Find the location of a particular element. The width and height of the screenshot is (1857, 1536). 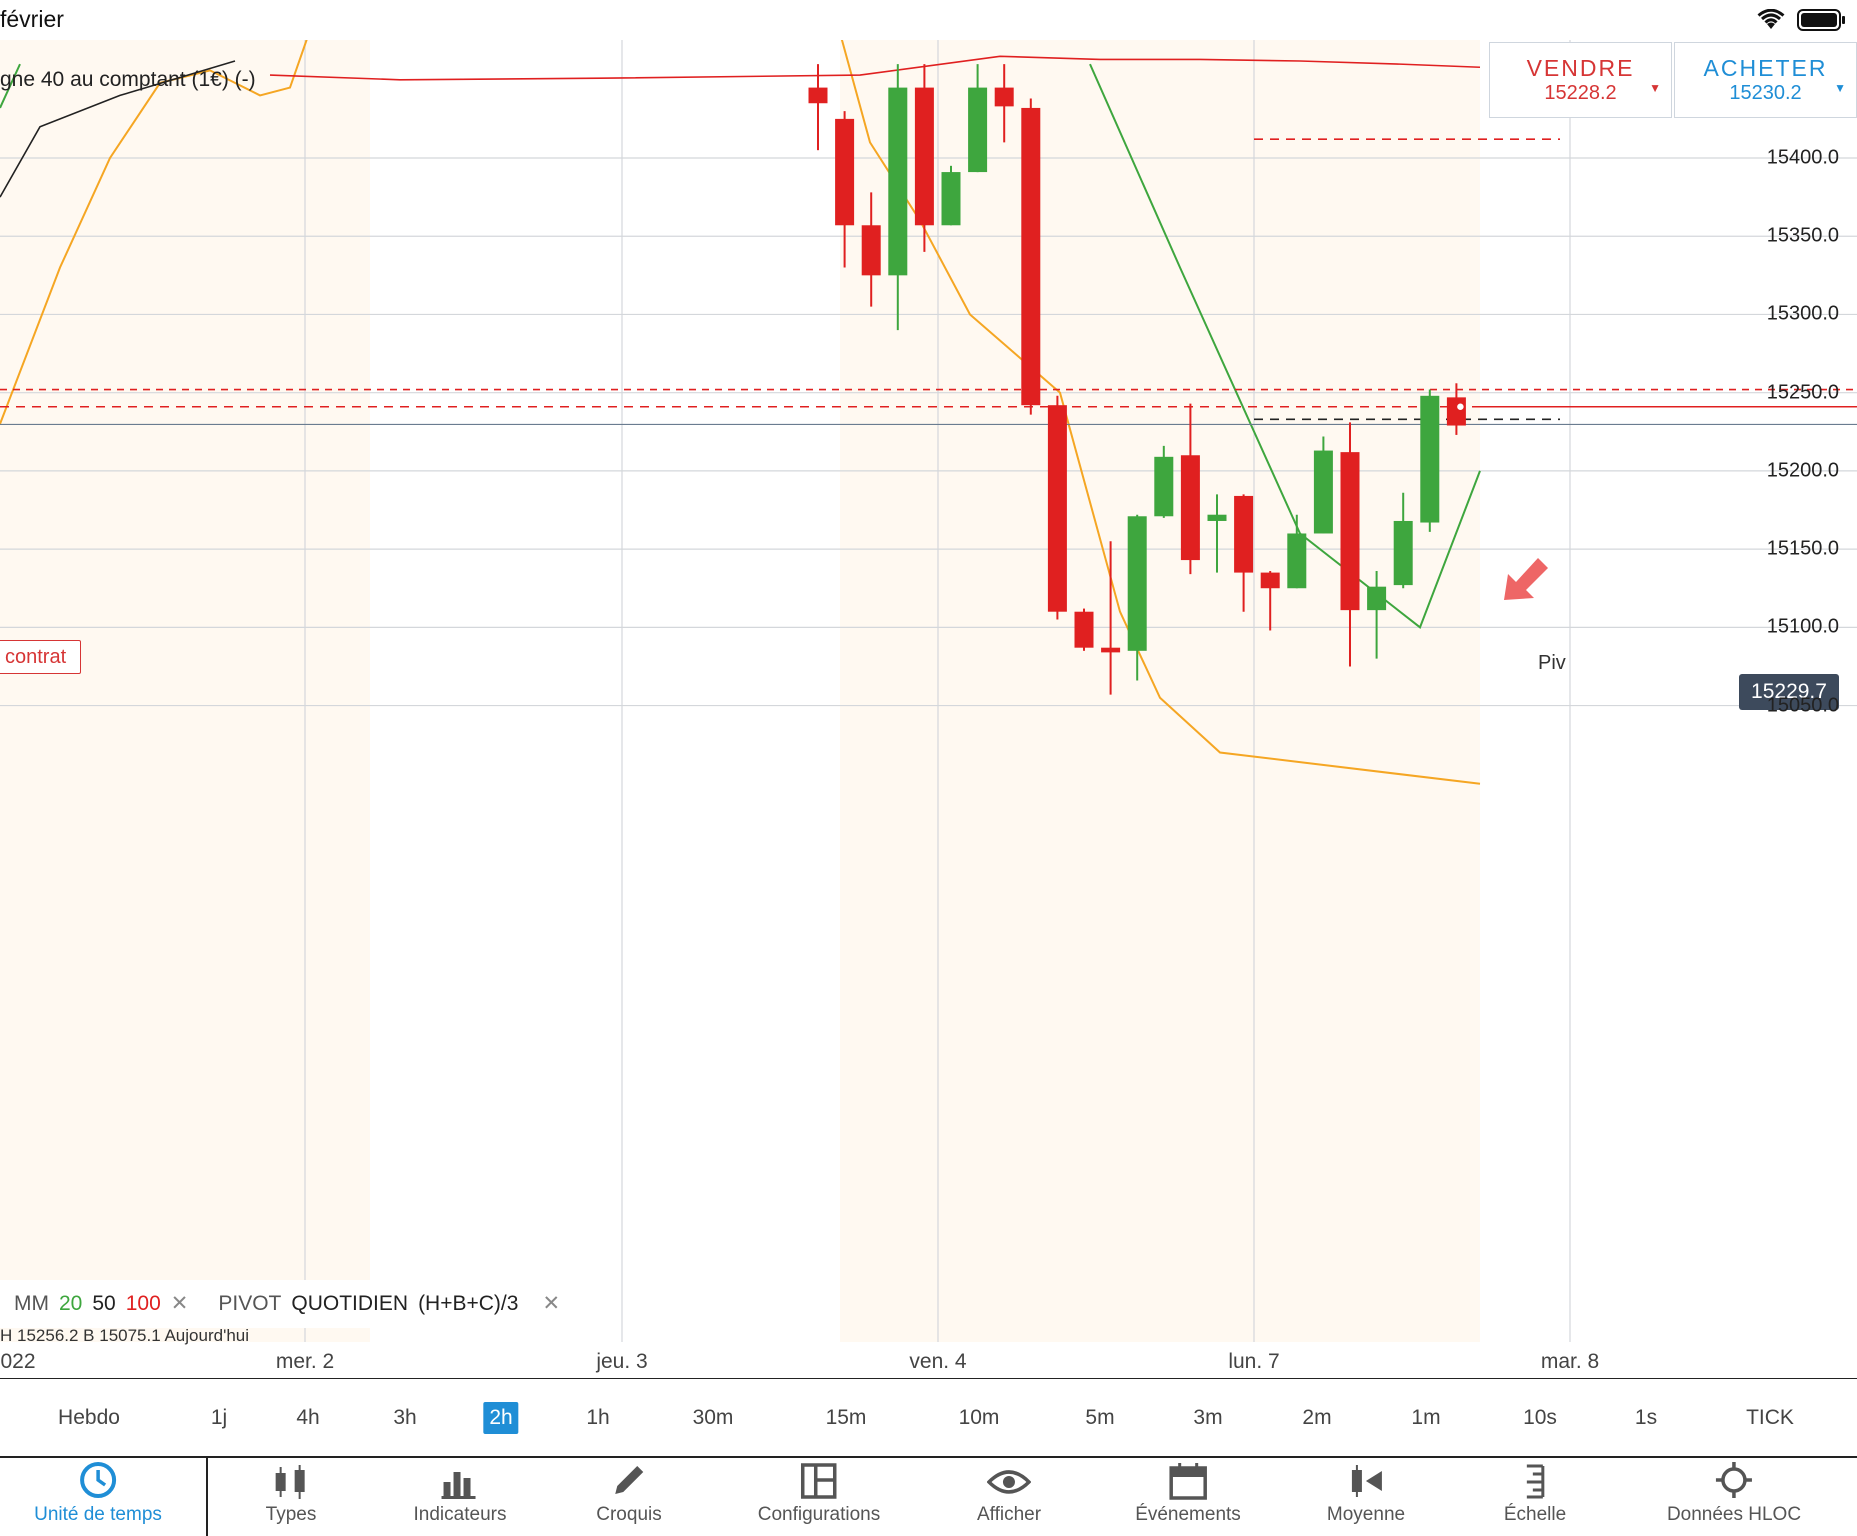

timeframe-30m: 30m is located at coordinates (713, 1417).